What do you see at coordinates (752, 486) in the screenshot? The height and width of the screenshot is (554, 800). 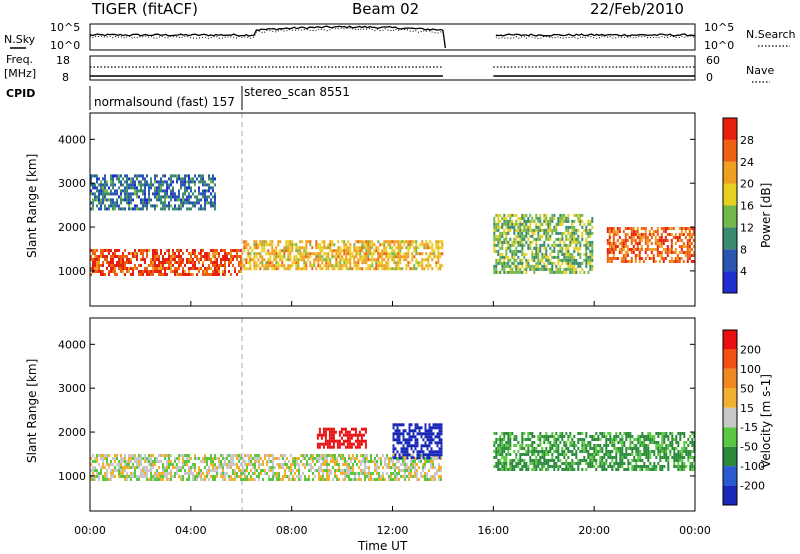 I see `velocity-colorbar-tick: -200` at bounding box center [752, 486].